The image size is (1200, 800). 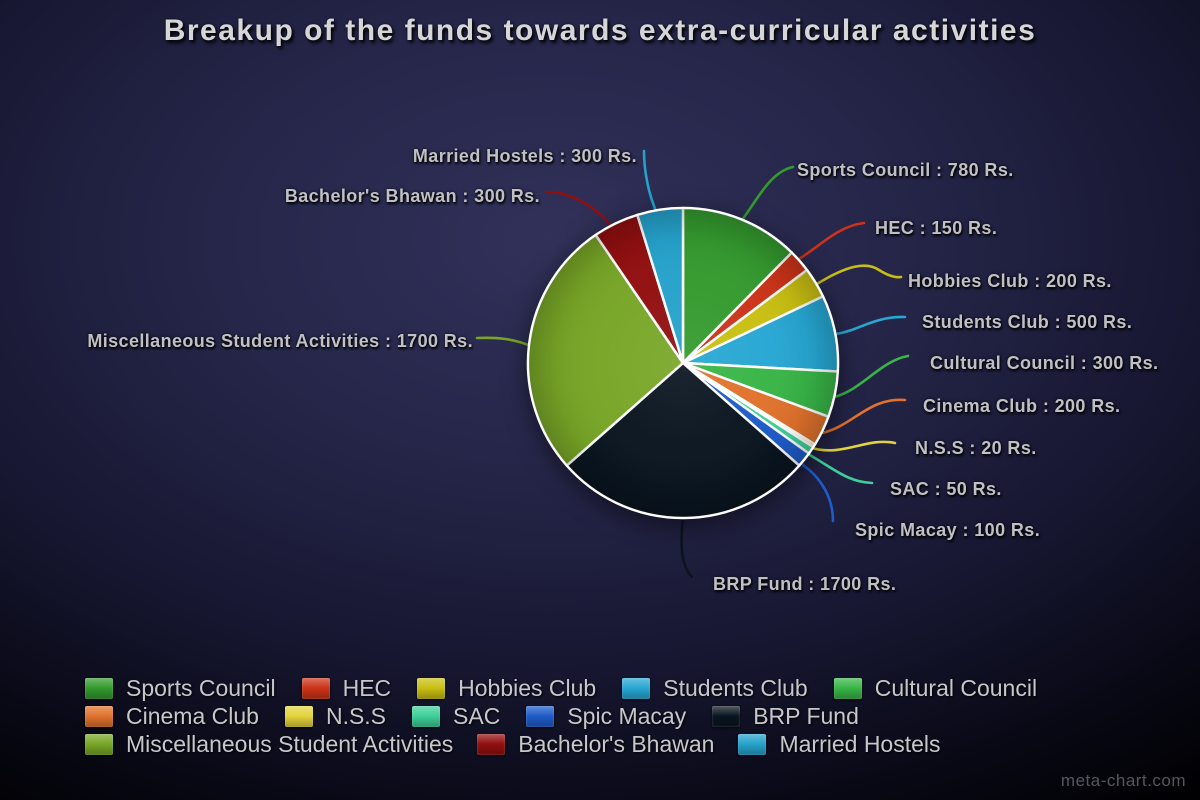 What do you see at coordinates (477, 715) in the screenshot?
I see `legend-label: SAC` at bounding box center [477, 715].